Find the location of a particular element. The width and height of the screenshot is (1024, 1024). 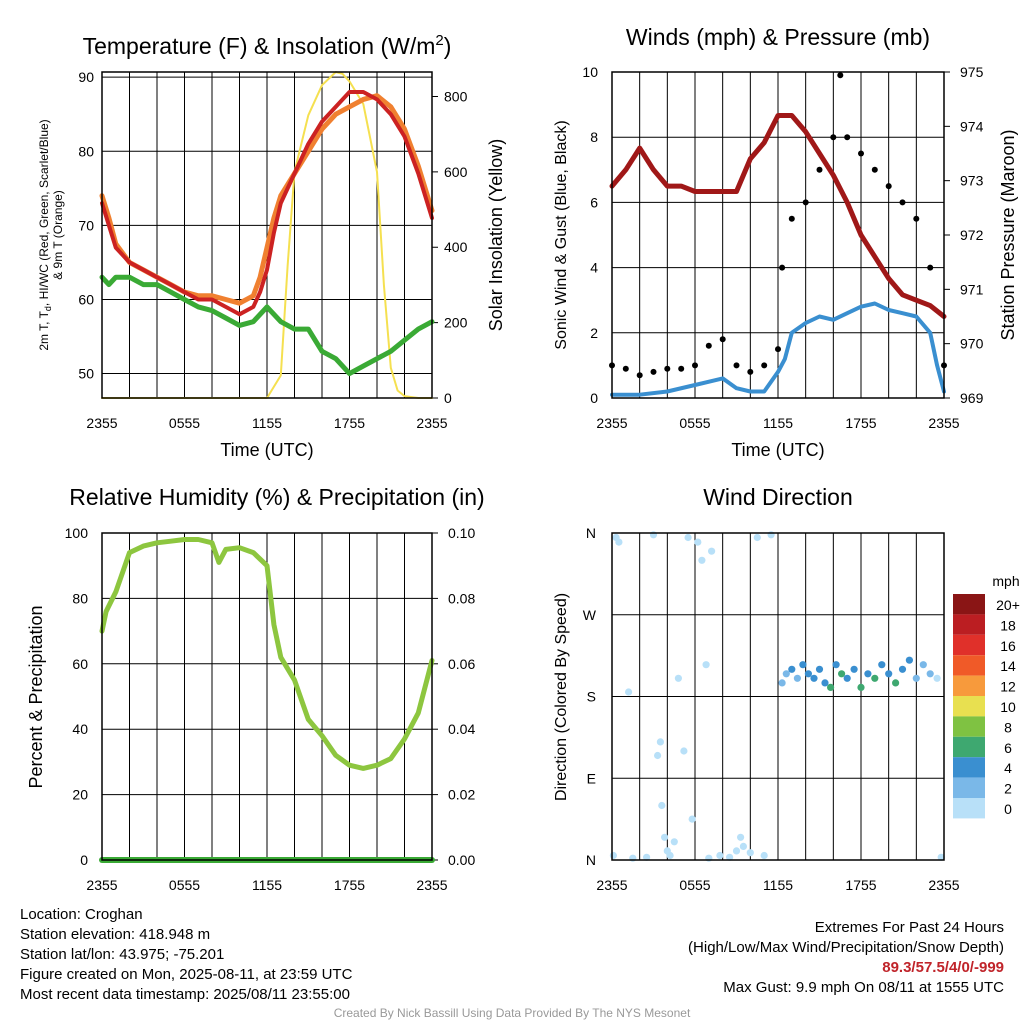

elevation-text: Station elevation: 418.948 m is located at coordinates (115, 934).